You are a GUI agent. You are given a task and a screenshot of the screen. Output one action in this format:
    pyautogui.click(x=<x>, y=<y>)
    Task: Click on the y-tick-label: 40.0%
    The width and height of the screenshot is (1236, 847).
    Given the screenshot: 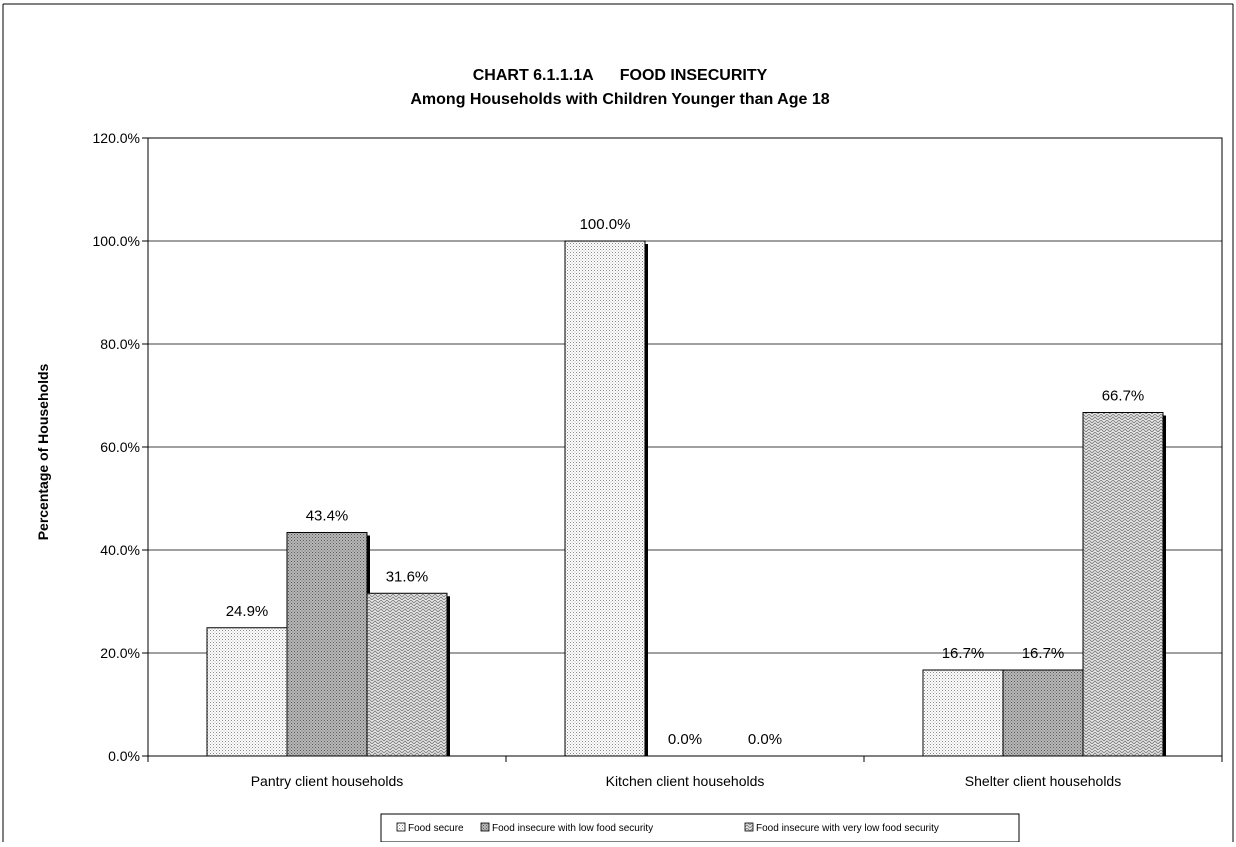 What is the action you would take?
    pyautogui.click(x=120, y=550)
    